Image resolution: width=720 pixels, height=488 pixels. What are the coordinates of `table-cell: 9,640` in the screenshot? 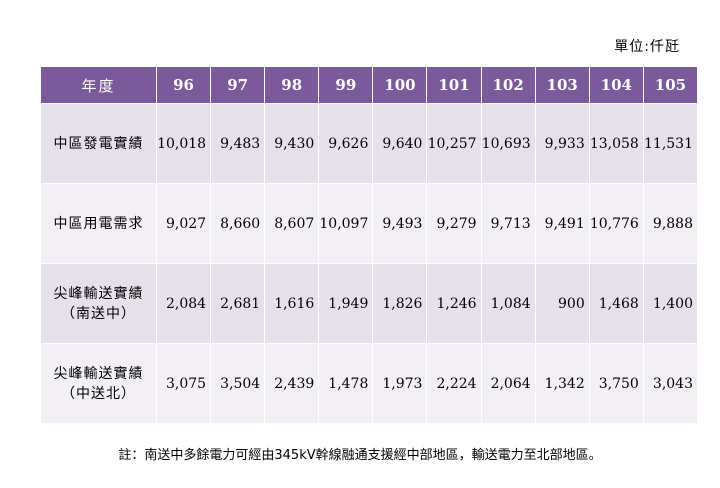 It's located at (400, 143).